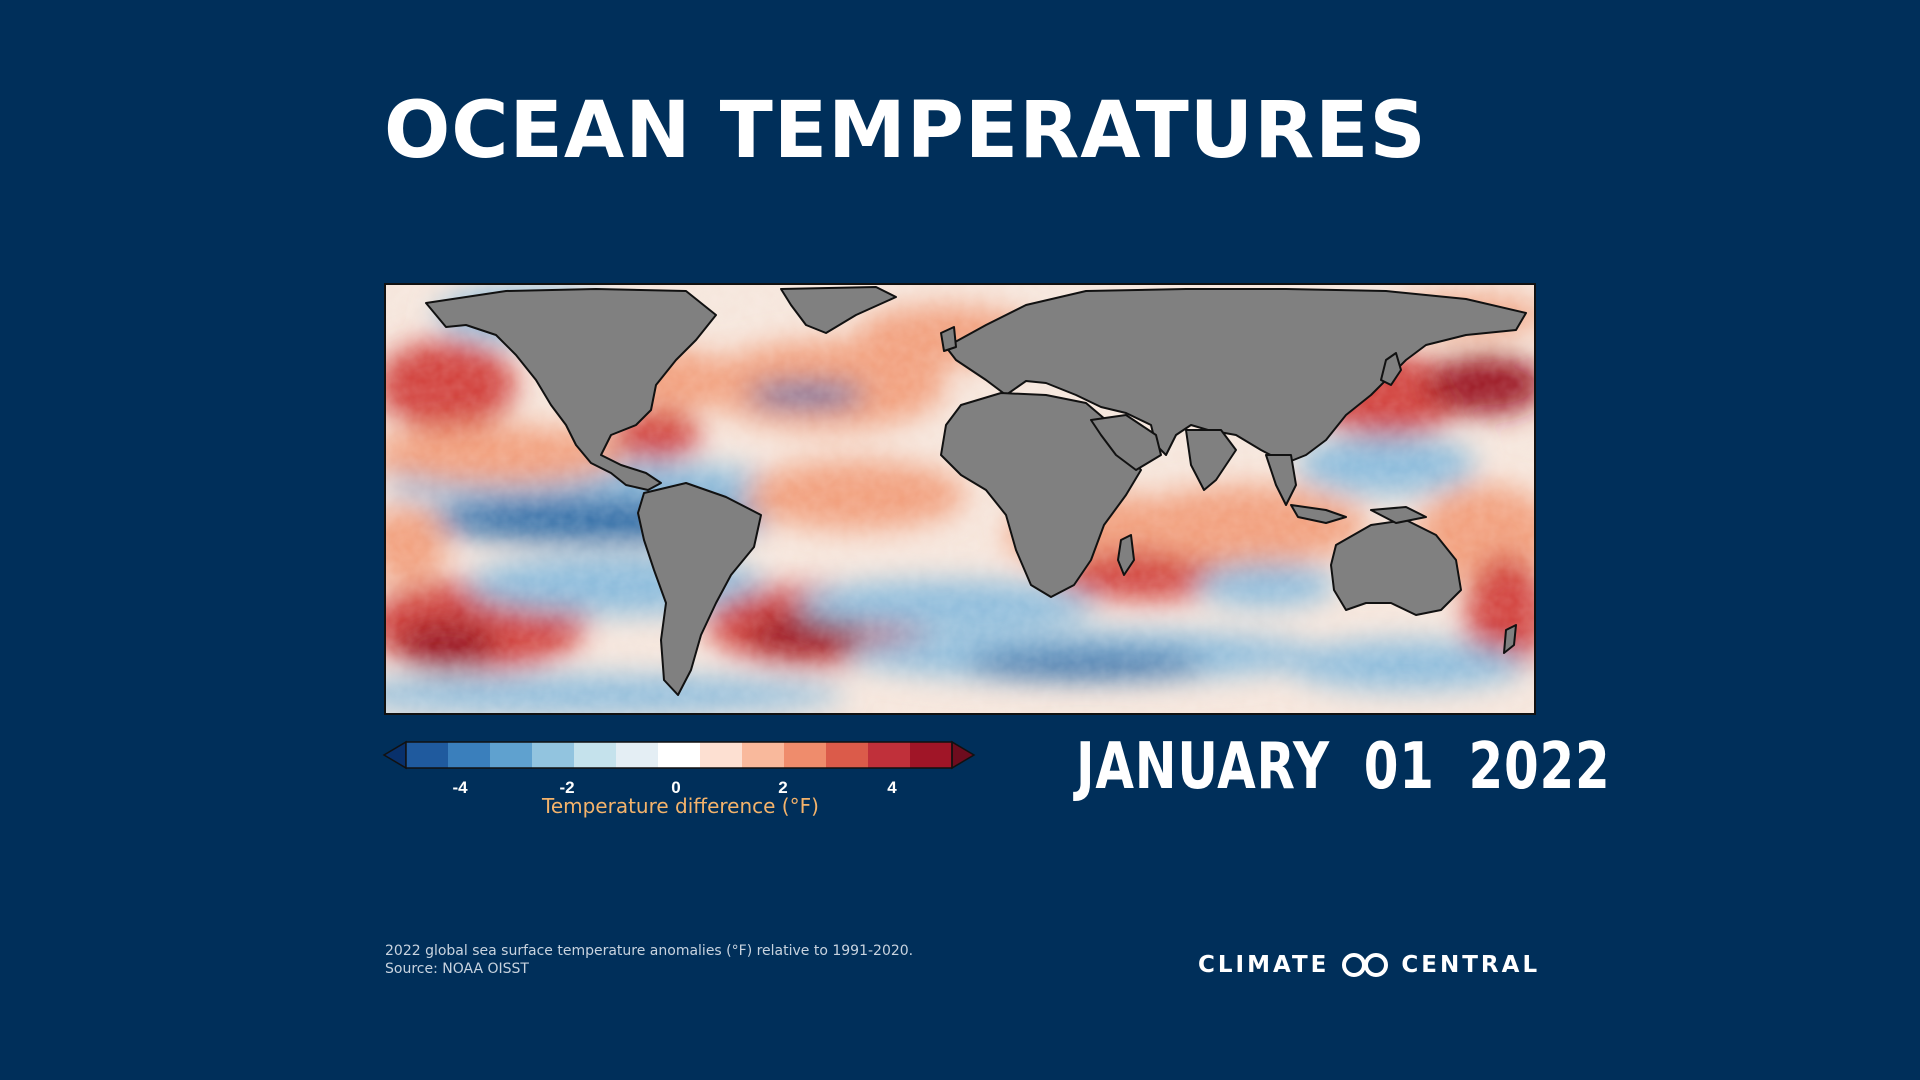 The width and height of the screenshot is (1920, 1080). Describe the element at coordinates (1126, 555) in the screenshot. I see `madagascar` at that location.